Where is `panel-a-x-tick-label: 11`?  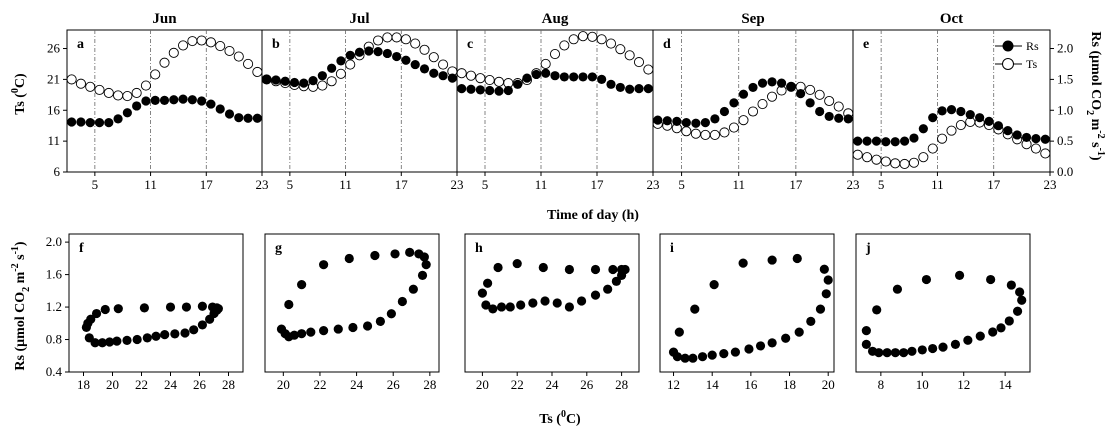 panel-a-x-tick-label: 11 is located at coordinates (150, 184).